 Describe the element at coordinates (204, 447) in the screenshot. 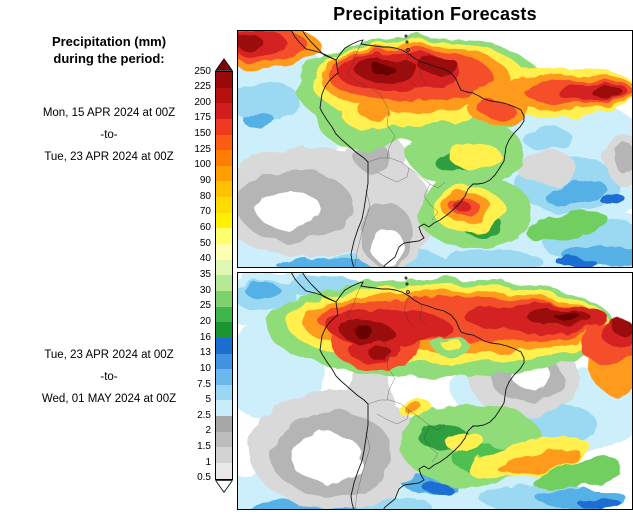

I see `colorbar-tick-label: 1.5` at that location.